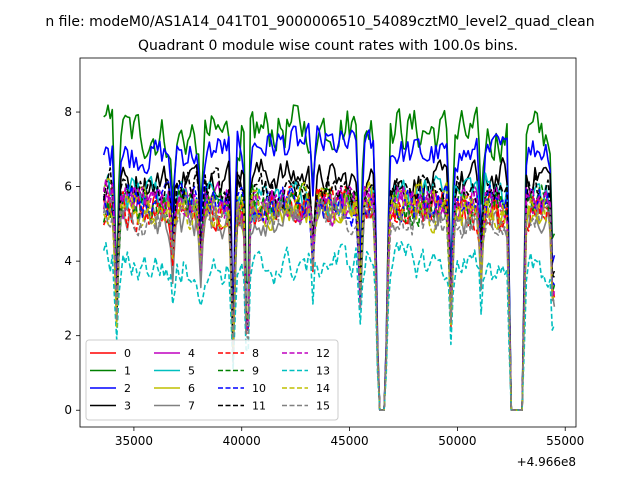 This screenshot has height=480, width=640. Describe the element at coordinates (68, 112) in the screenshot. I see `y-tick-label: 8` at that location.